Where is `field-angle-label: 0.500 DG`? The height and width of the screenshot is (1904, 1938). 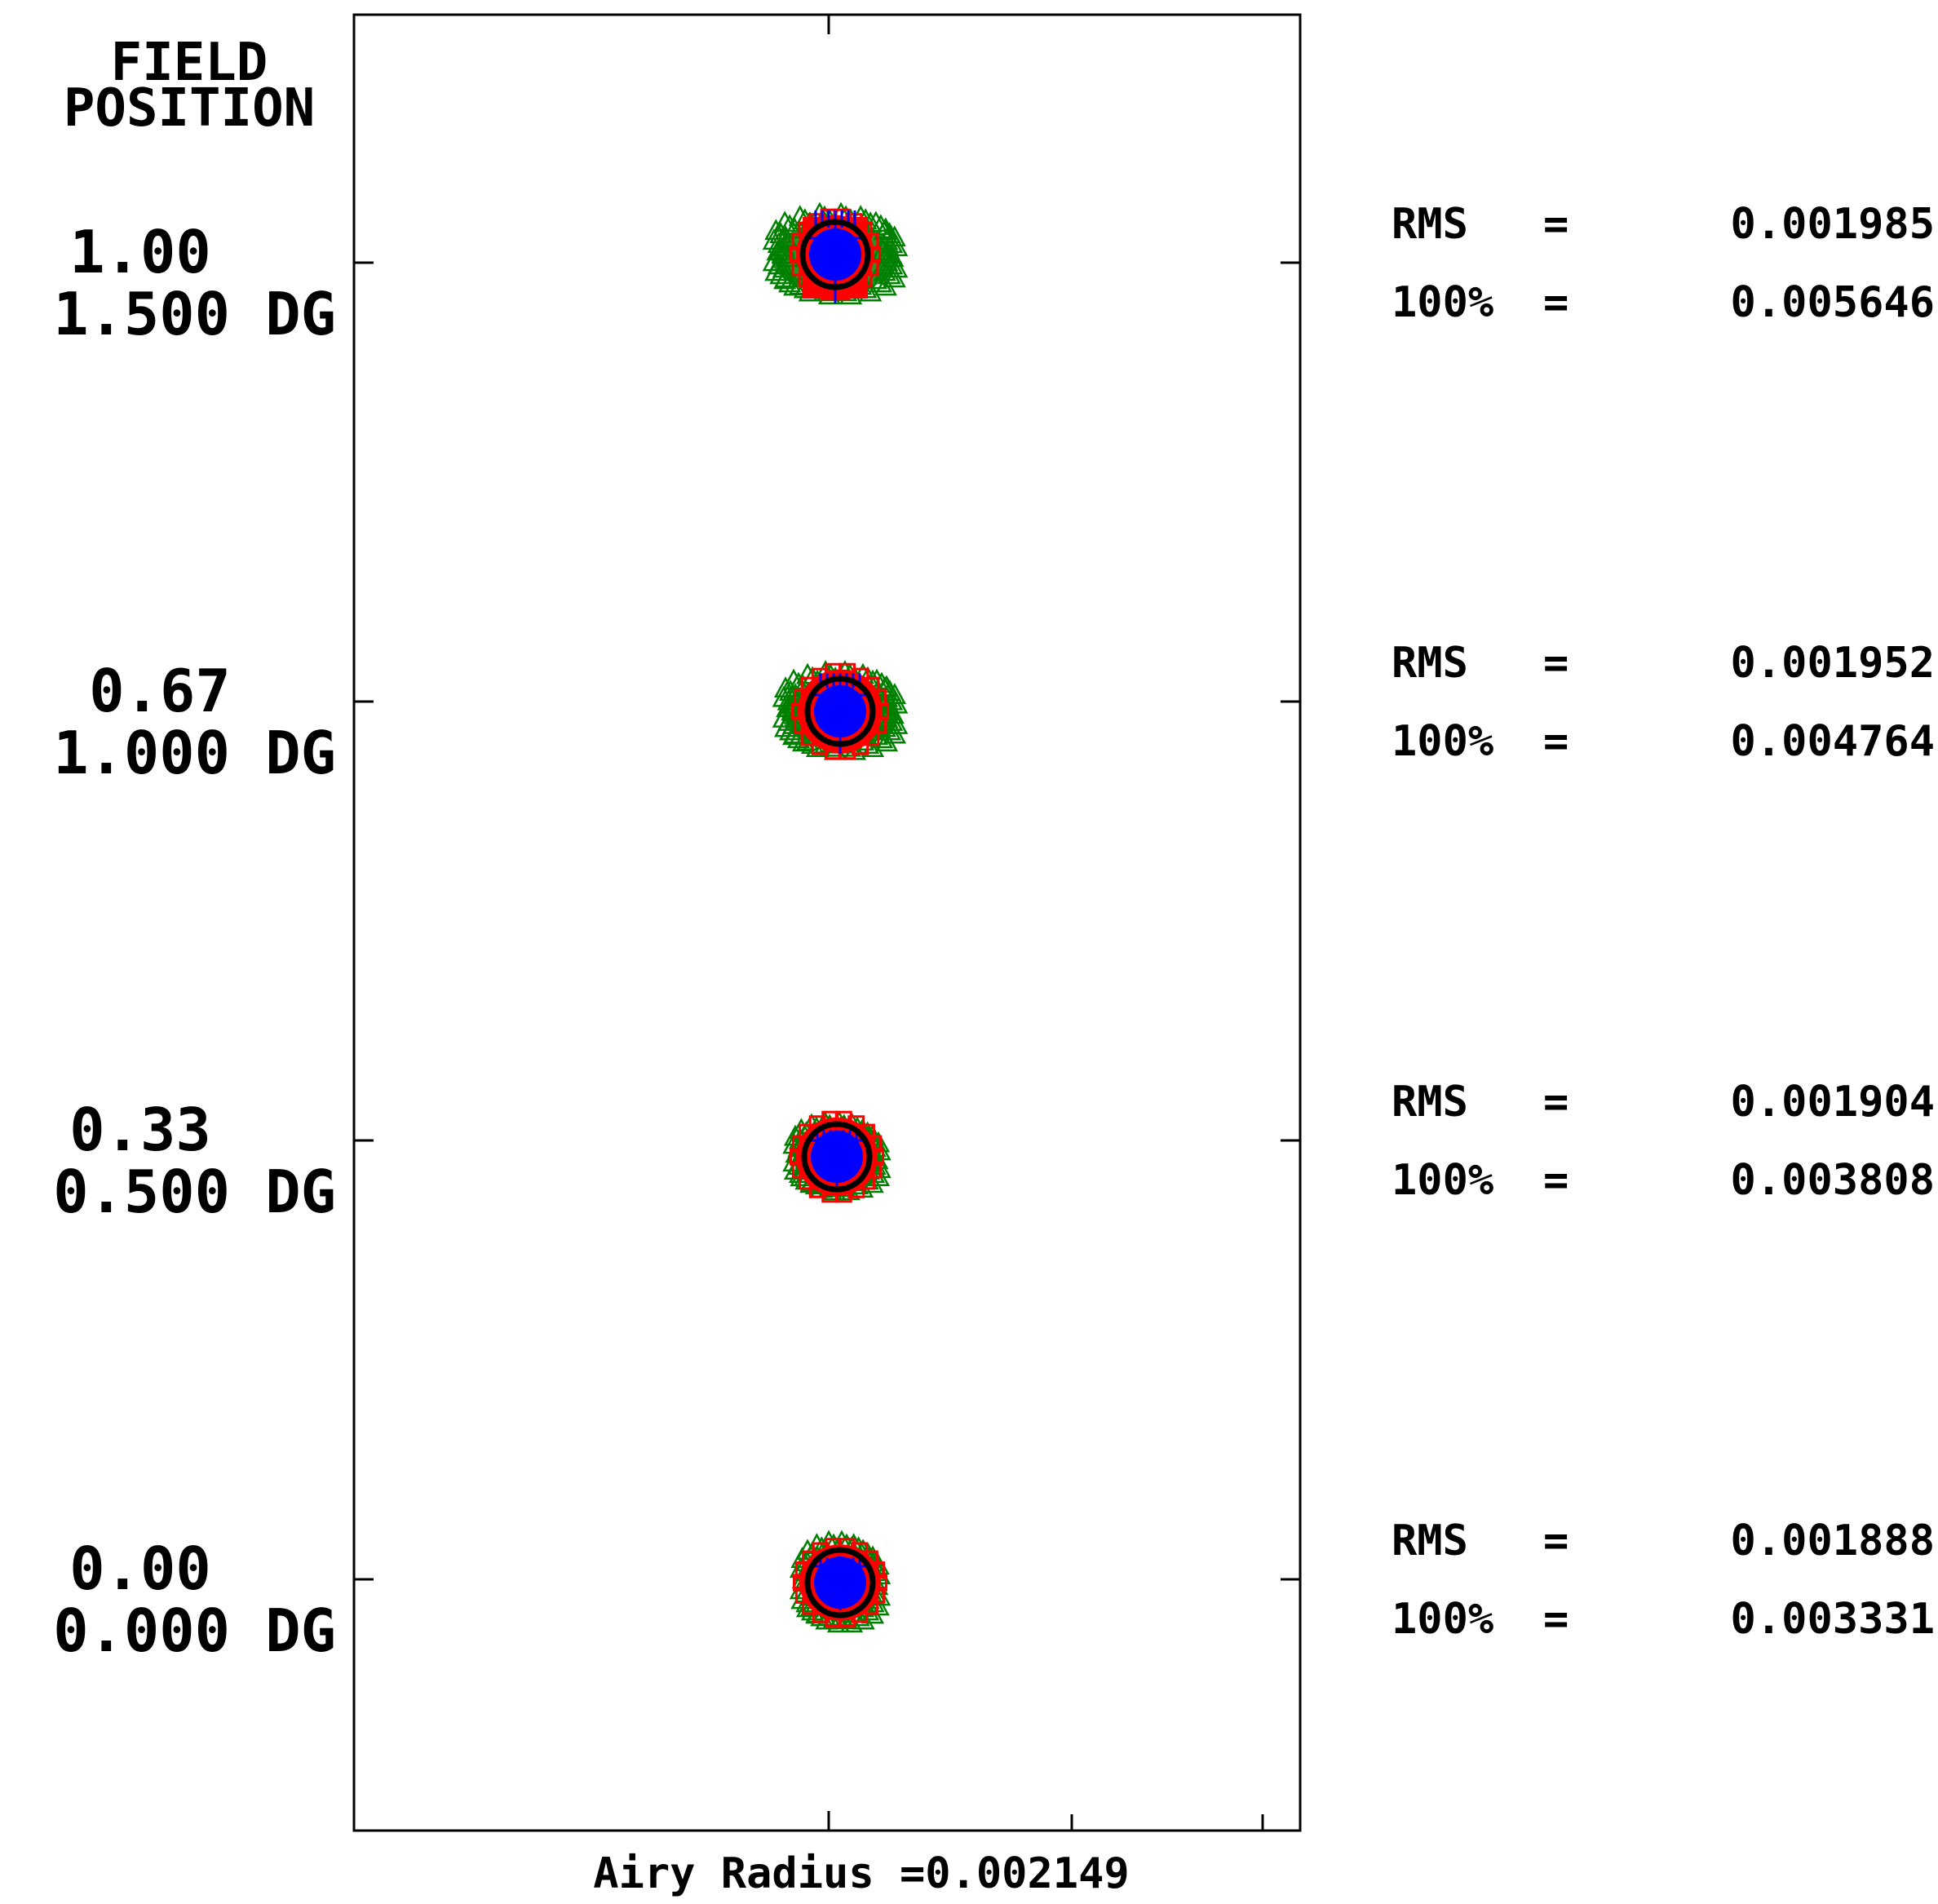 field-angle-label: 0.500 DG is located at coordinates (194, 1192).